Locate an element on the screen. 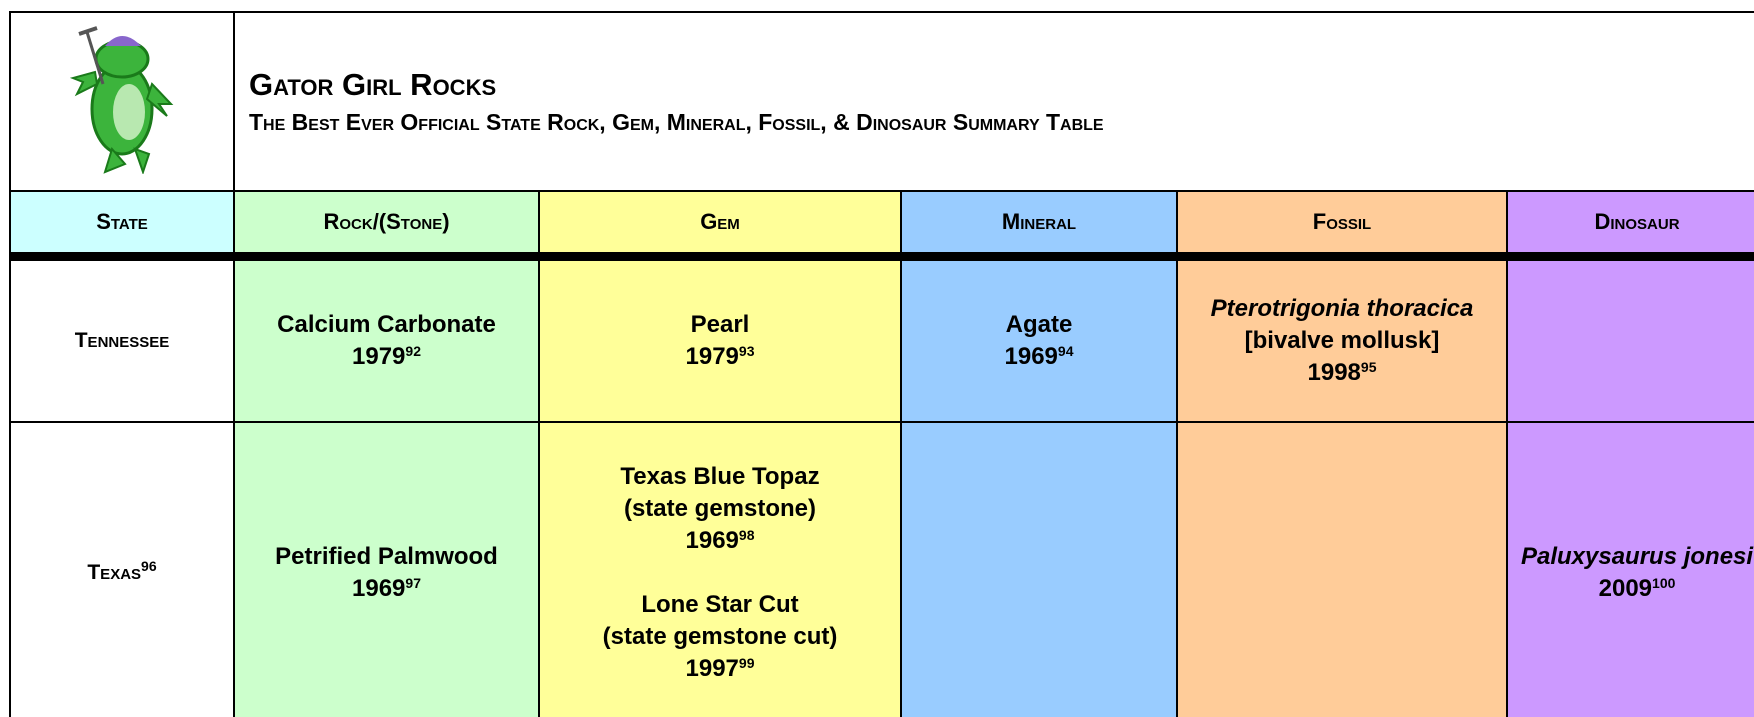 The width and height of the screenshot is (1754, 717). entry-name: Calcium Carbonate is located at coordinates (386, 324).